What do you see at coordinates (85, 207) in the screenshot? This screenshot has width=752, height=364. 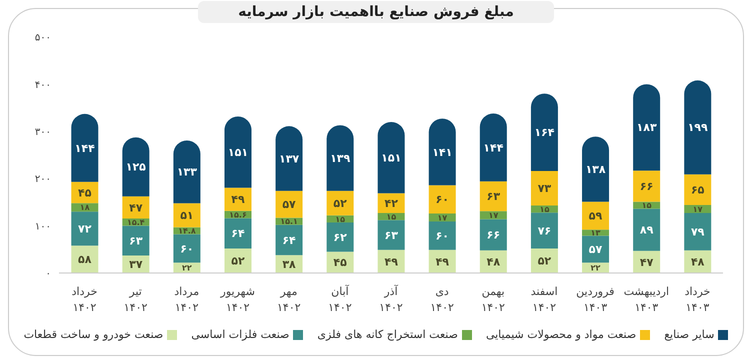 I see `data-label: ۱۸` at bounding box center [85, 207].